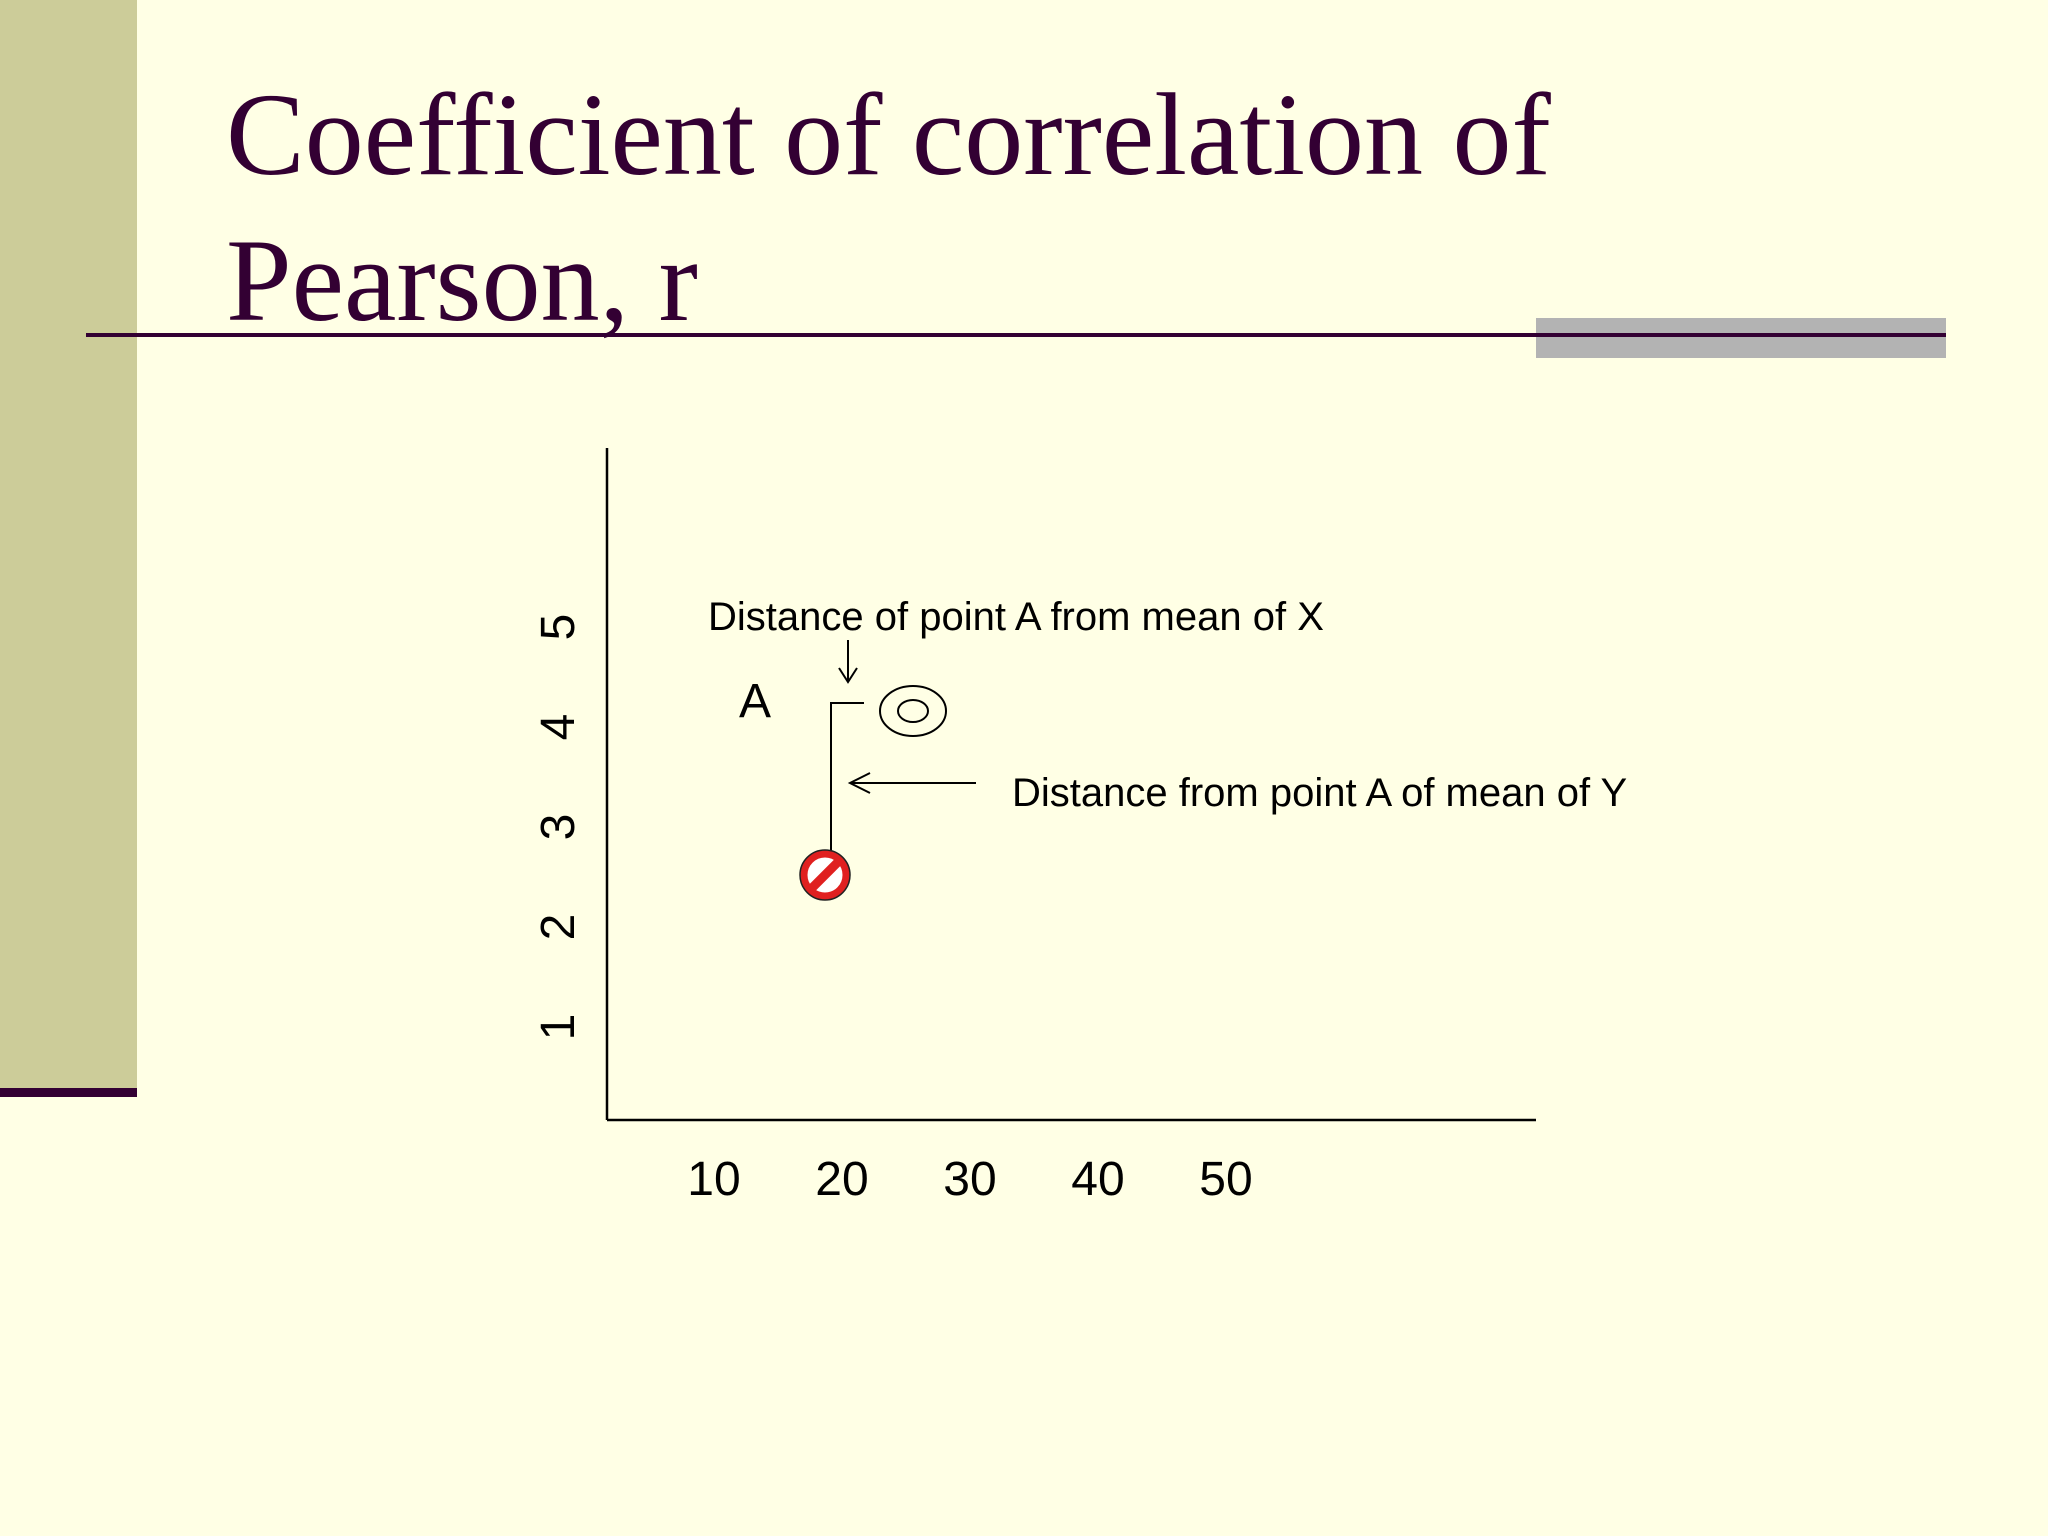  I want to click on slide-title: Coefficient of correlation of Pearson, r, so click(1006, 208).